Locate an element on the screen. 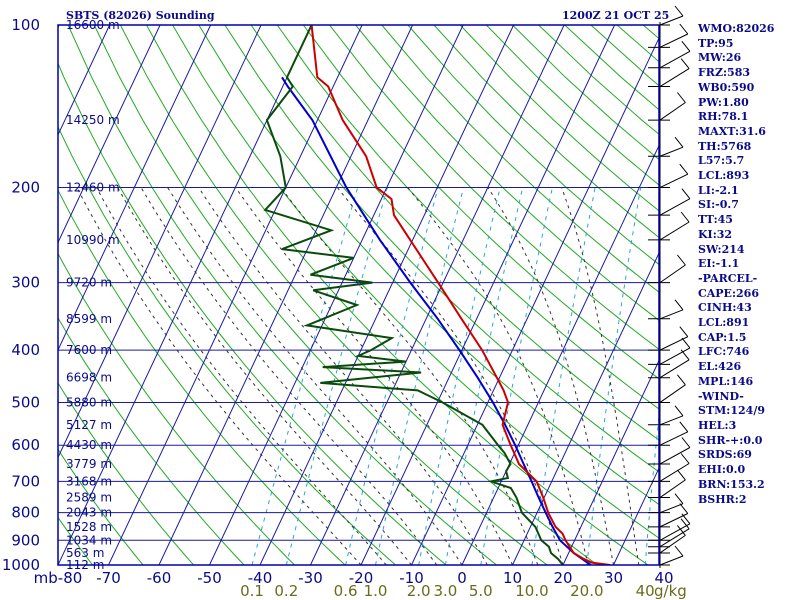 The image size is (800, 600). index-item: -PARCEL- is located at coordinates (728, 278).